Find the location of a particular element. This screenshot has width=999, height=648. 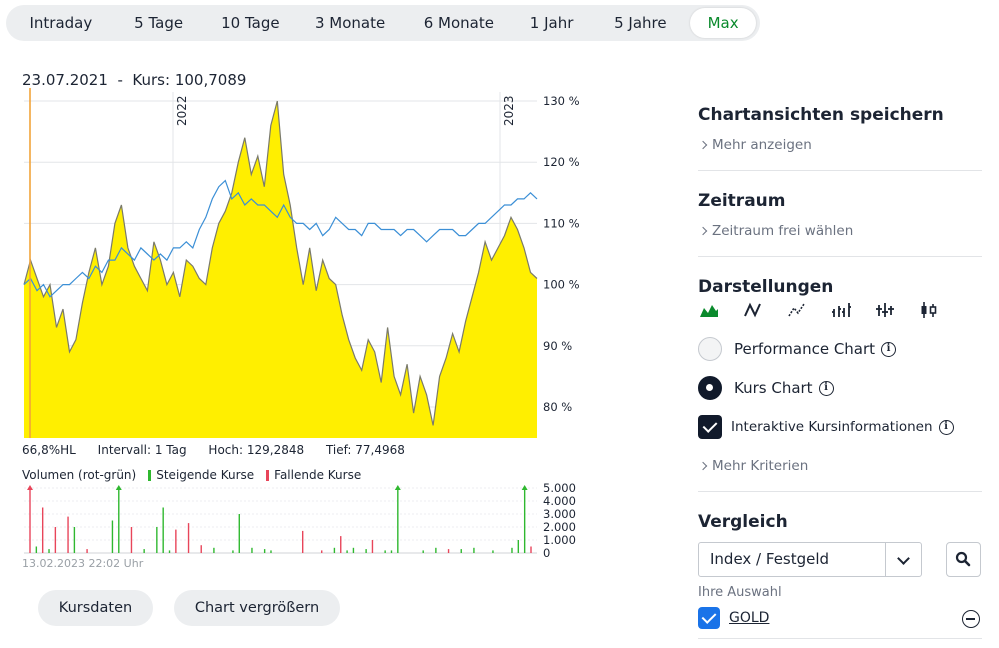

tab-10-tage: 10 Tage is located at coordinates (250, 23).